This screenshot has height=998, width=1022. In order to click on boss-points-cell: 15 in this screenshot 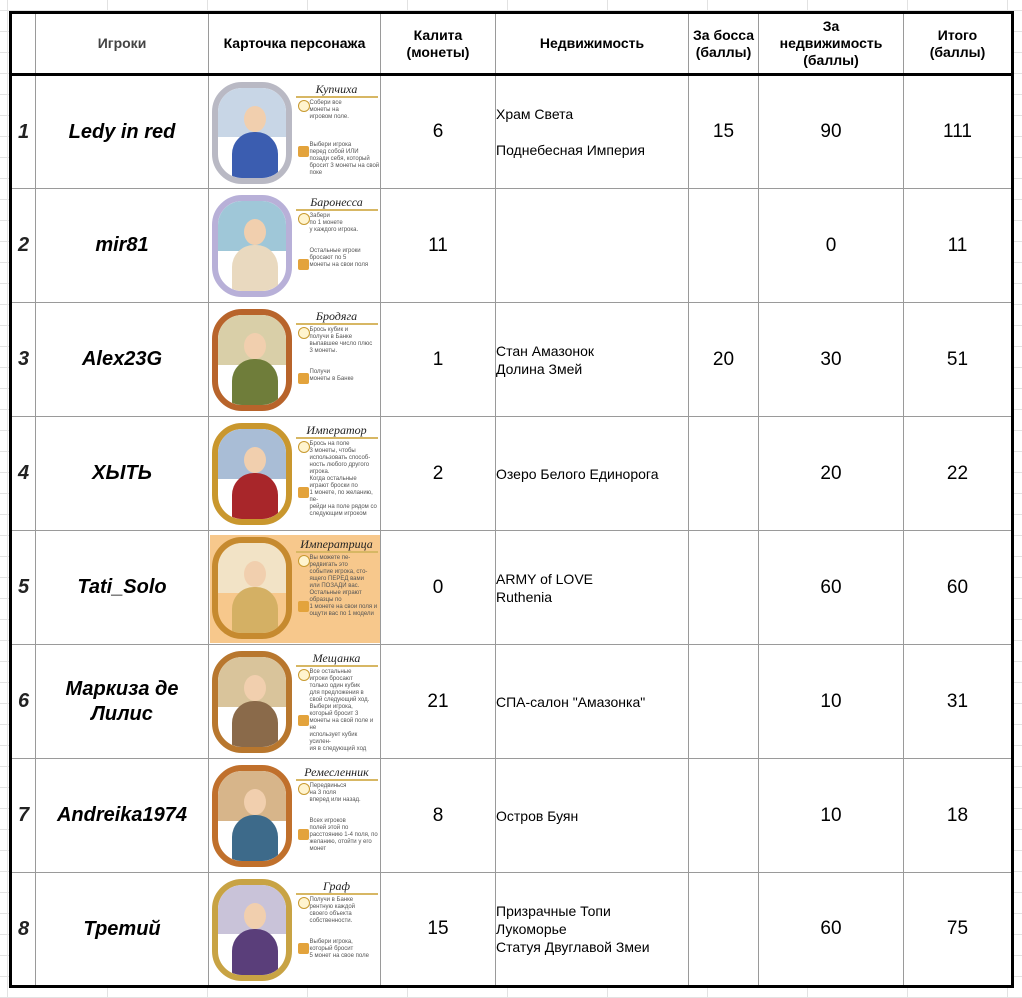, I will do `click(723, 131)`.